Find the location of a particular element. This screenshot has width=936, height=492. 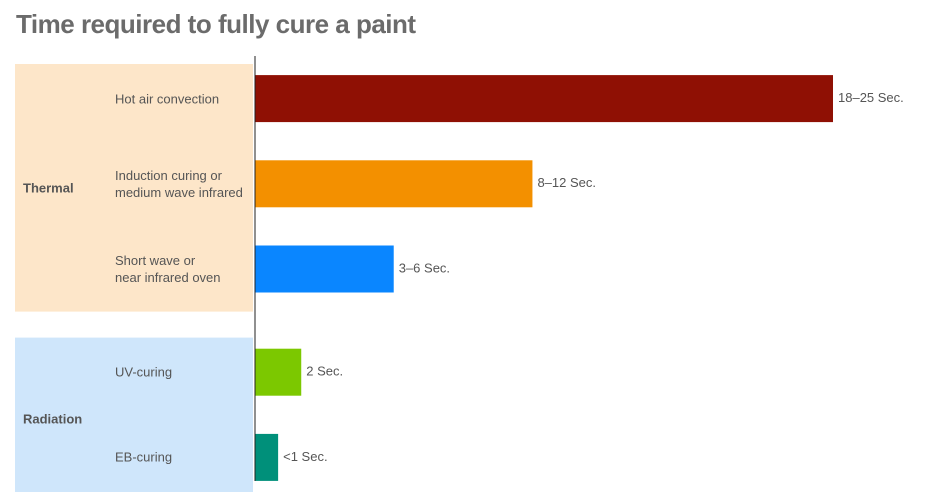

category-label: UV-curing is located at coordinates (144, 372).